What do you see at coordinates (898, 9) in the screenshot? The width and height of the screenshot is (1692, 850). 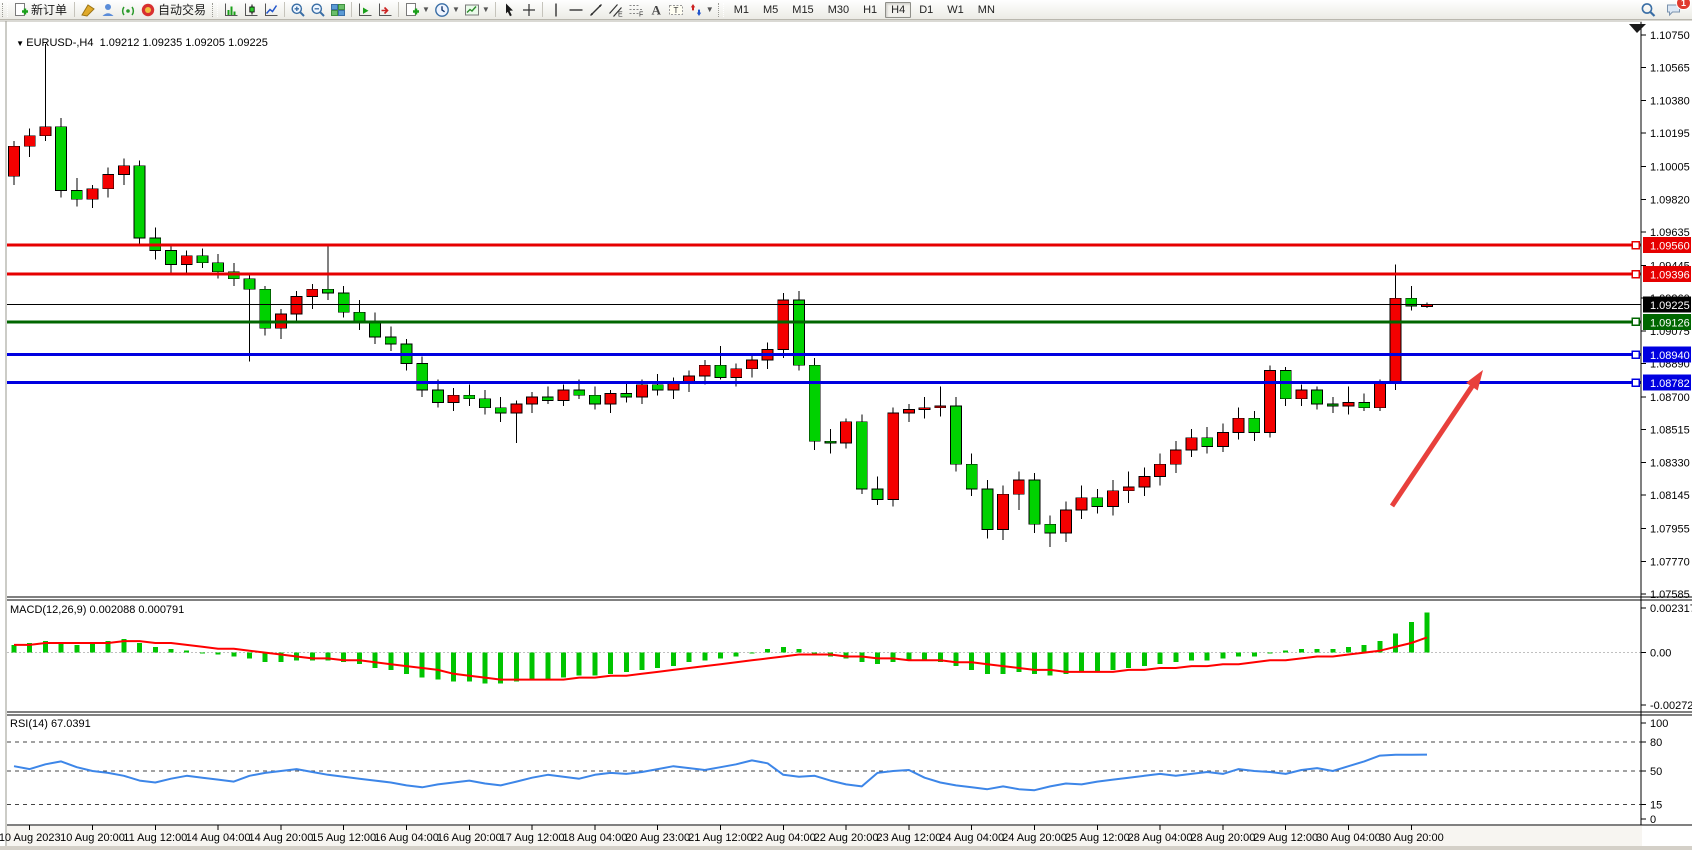 I see `tab-timeframe-h4: H4` at bounding box center [898, 9].